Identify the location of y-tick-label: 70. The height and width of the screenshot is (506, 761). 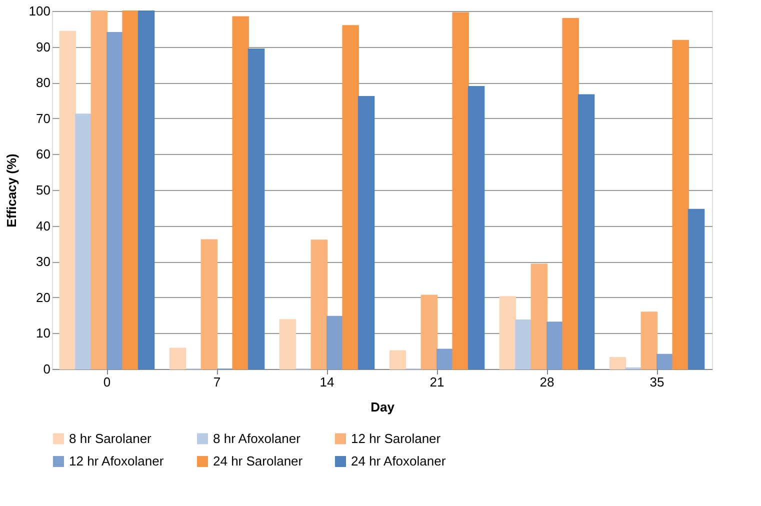
(43, 118).